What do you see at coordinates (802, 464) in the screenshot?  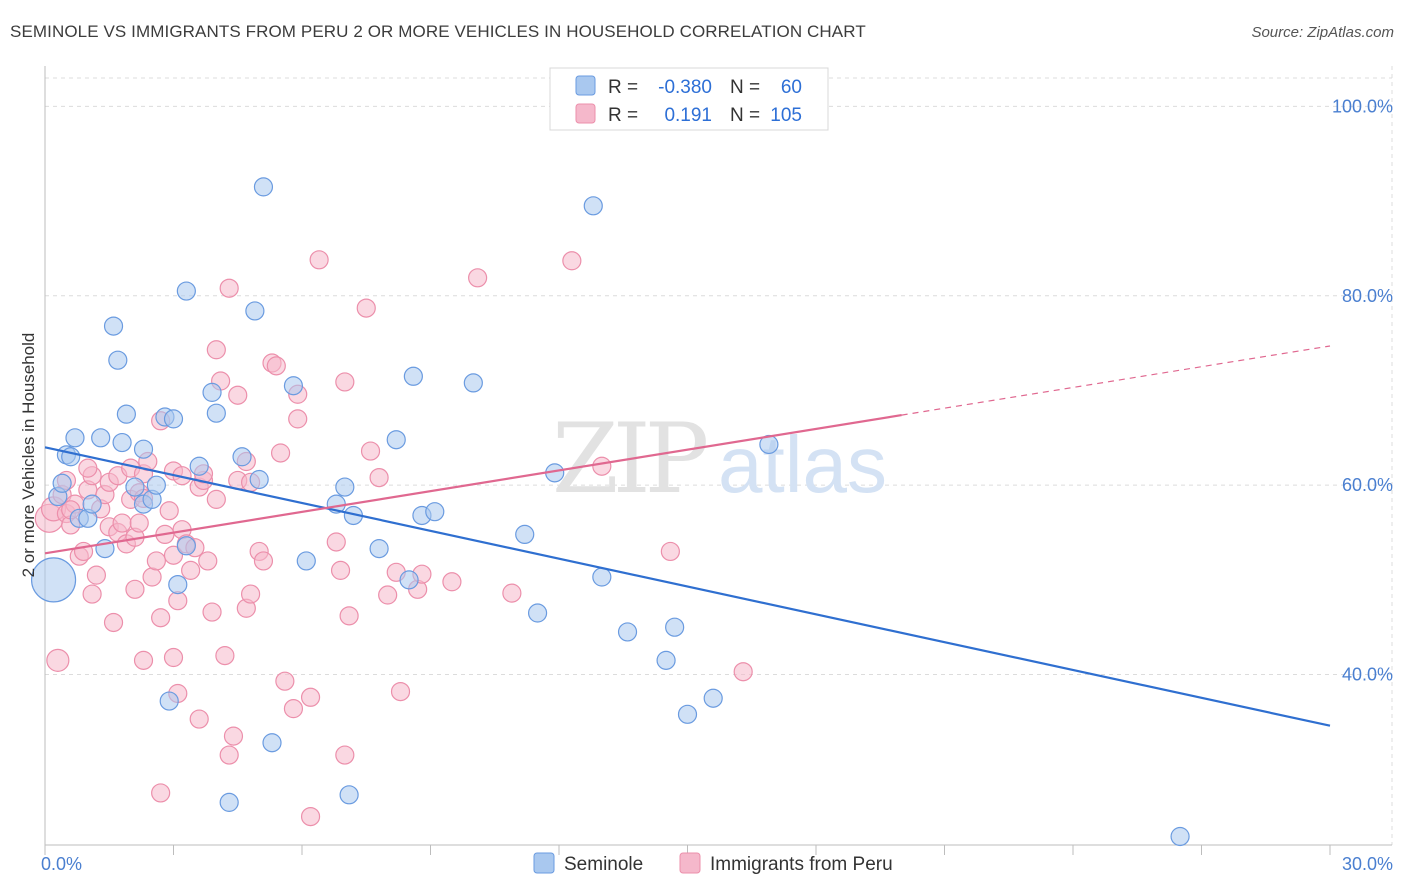 I see `watermark-atlas: atlas` at bounding box center [802, 464].